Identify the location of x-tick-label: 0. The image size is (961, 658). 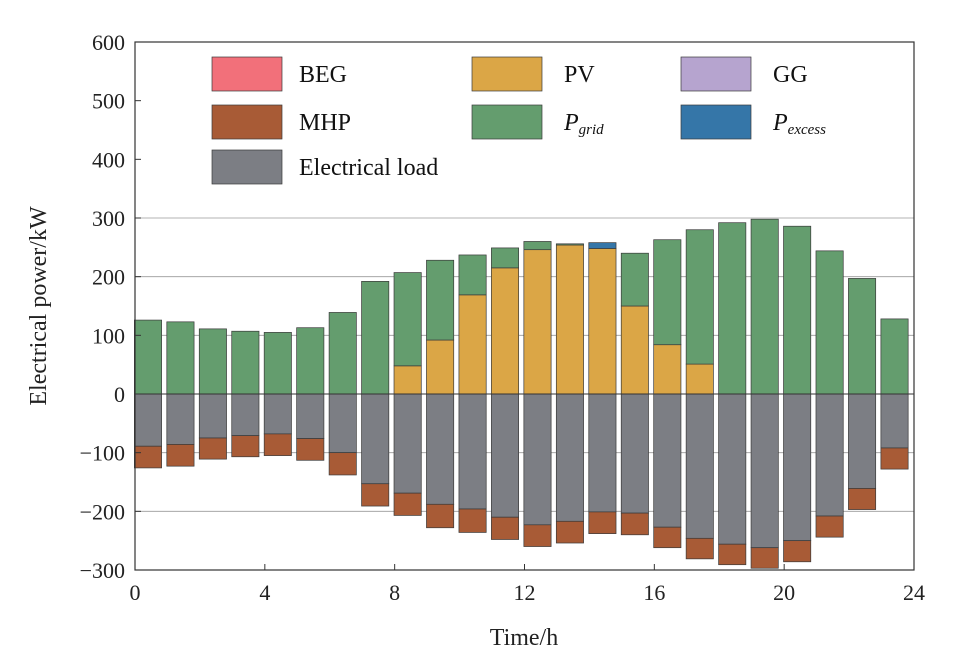
(135, 592).